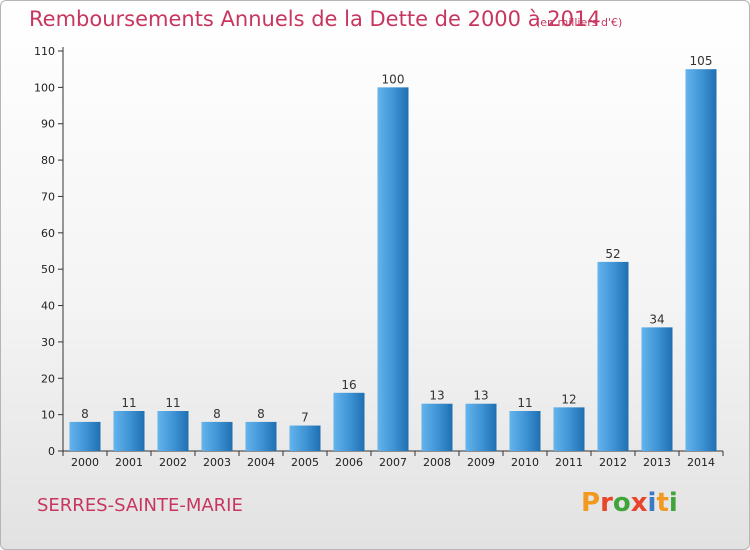  I want to click on bar-2011, so click(569, 429).